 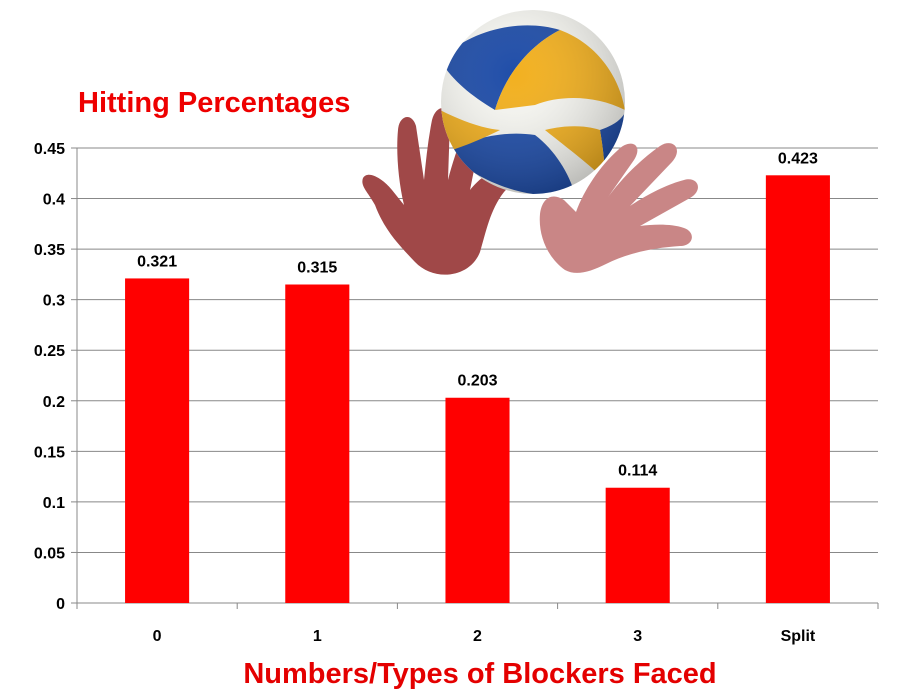 I want to click on y-tick-label: 0.3, so click(x=54, y=301).